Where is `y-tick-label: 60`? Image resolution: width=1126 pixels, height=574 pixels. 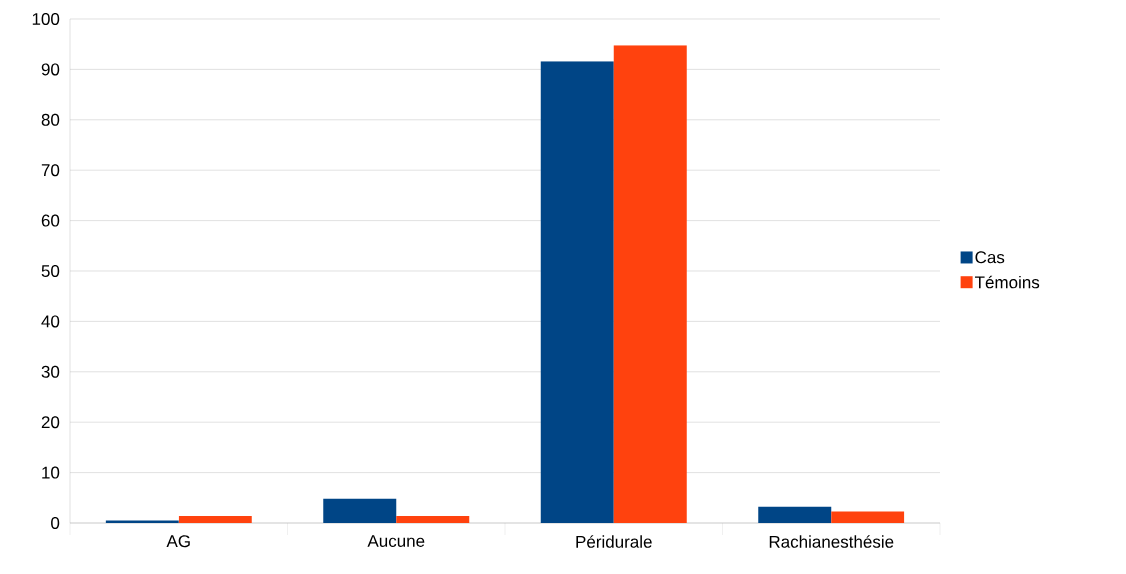
y-tick-label: 60 is located at coordinates (50, 220).